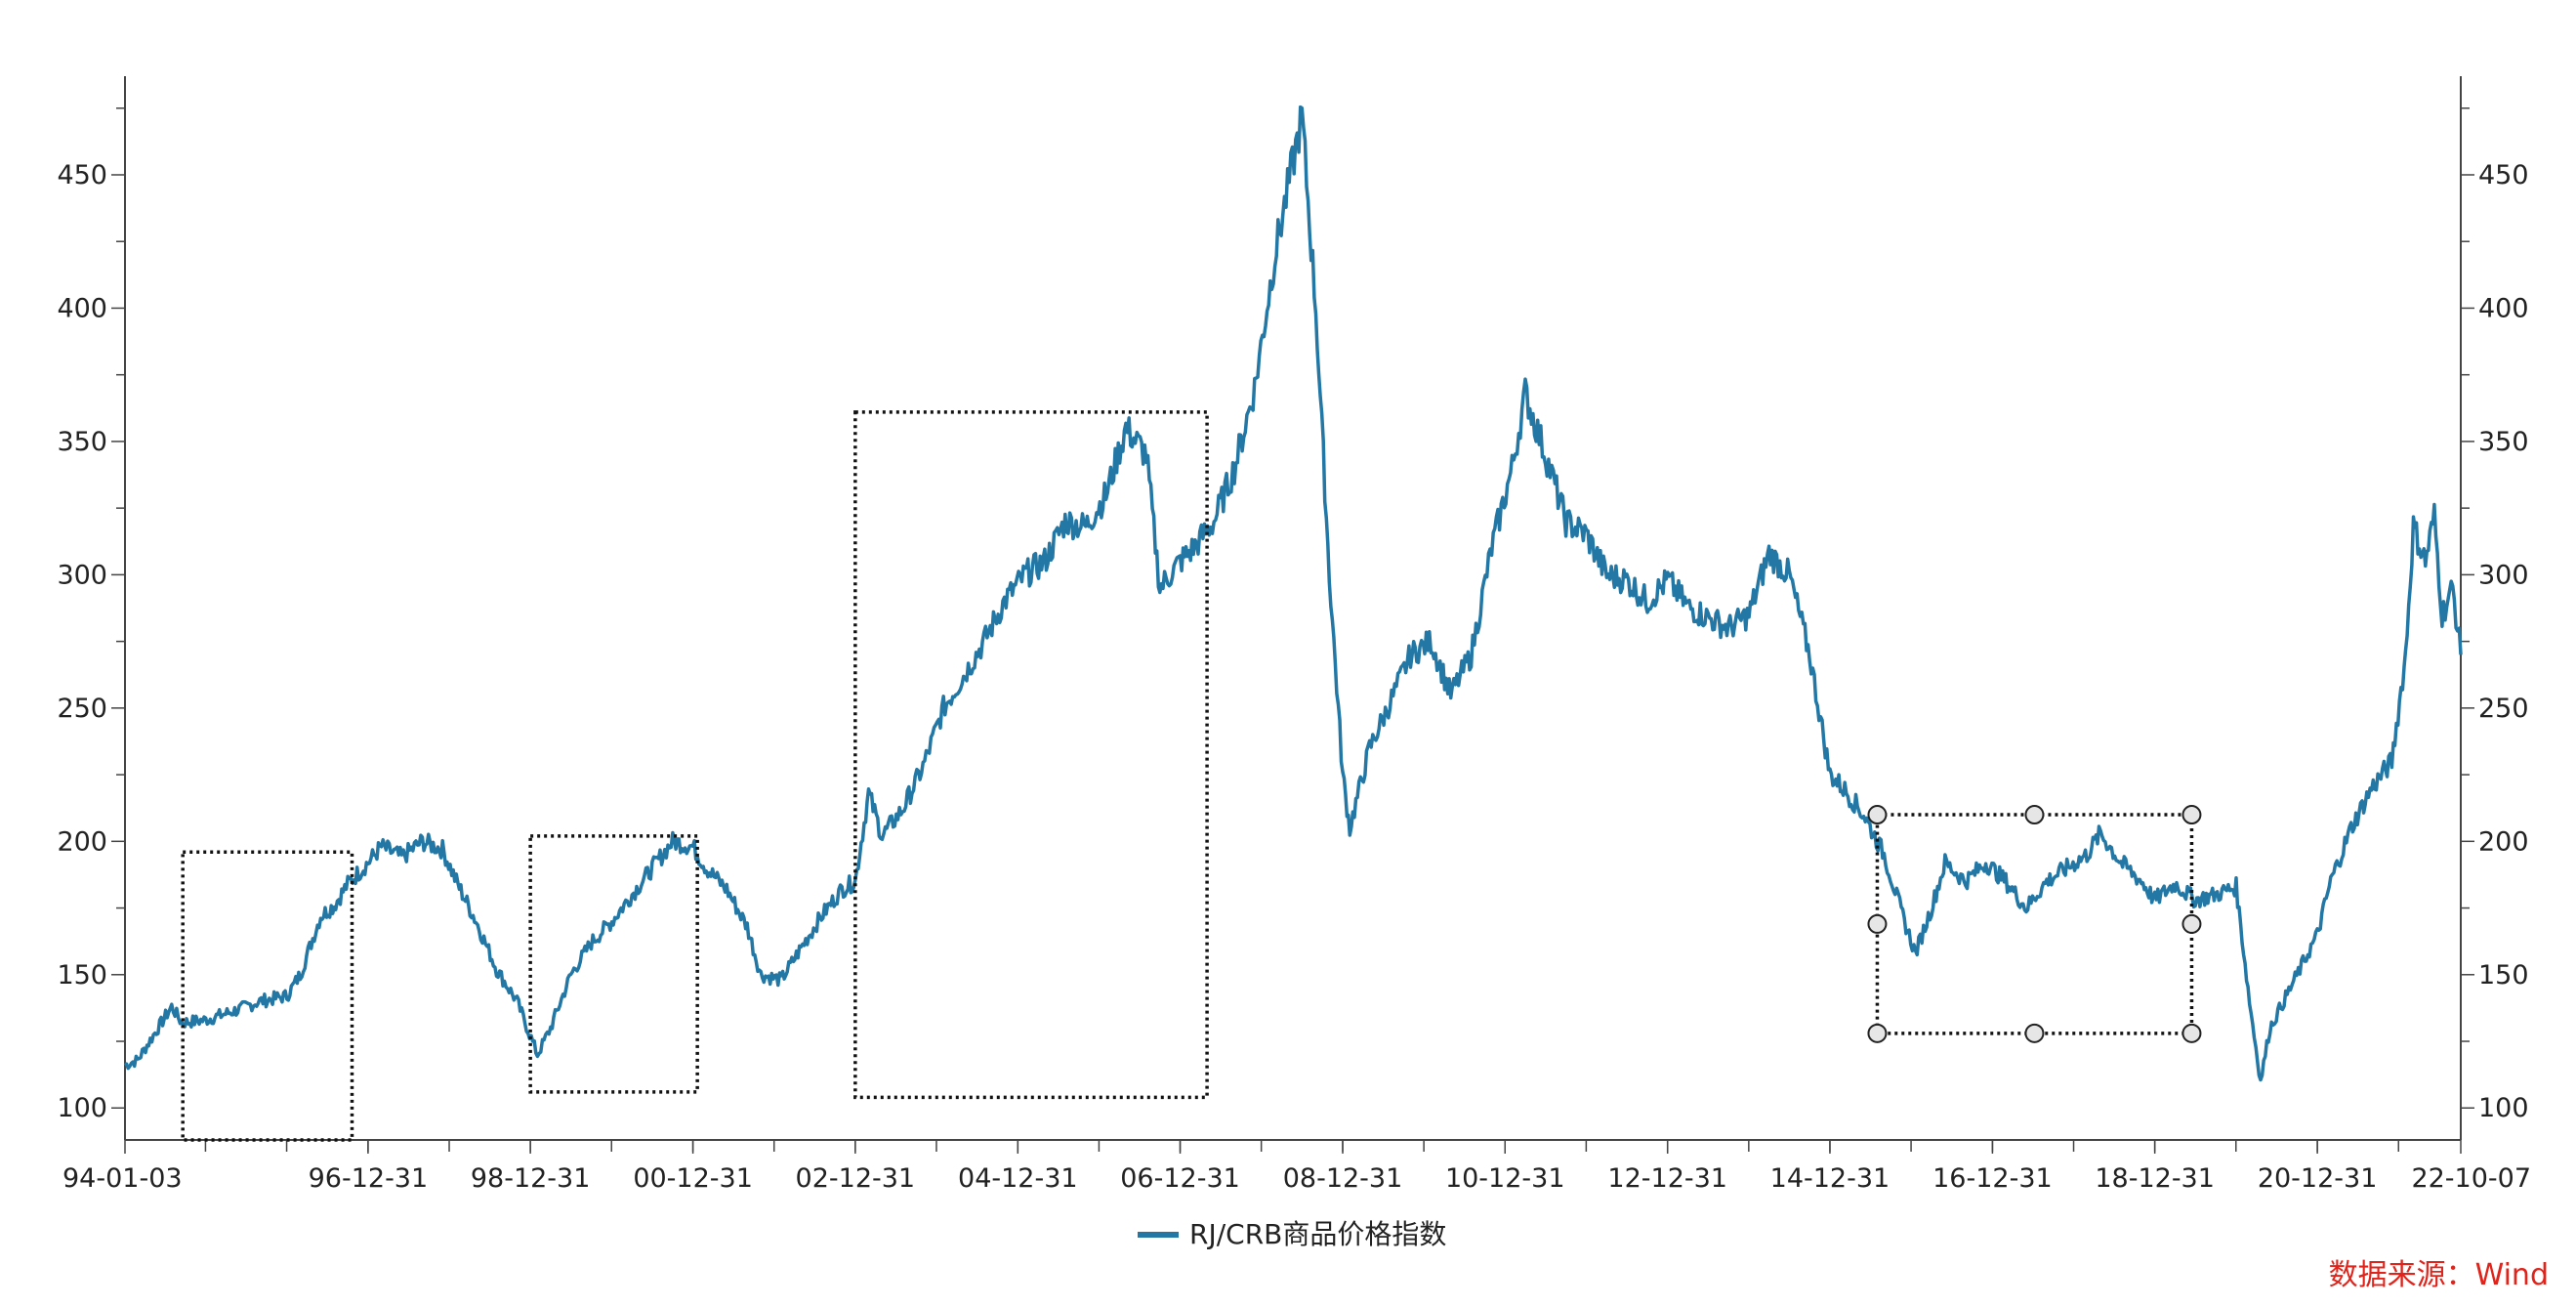 This screenshot has width=2576, height=1307. What do you see at coordinates (1180, 1178) in the screenshot?
I see `x-tick-label: 06-12-31` at bounding box center [1180, 1178].